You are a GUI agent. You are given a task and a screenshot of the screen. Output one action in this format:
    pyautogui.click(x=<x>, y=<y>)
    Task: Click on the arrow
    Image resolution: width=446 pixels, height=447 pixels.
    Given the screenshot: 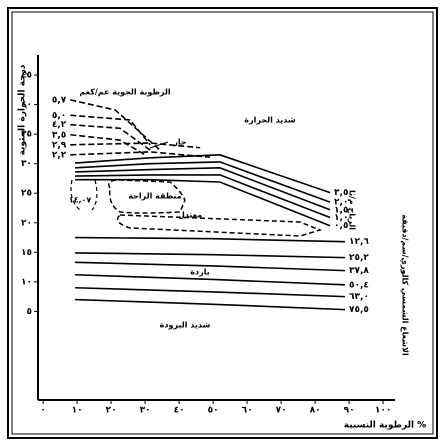 What is the action you would take?
    pyautogui.click(x=159, y=145)
    